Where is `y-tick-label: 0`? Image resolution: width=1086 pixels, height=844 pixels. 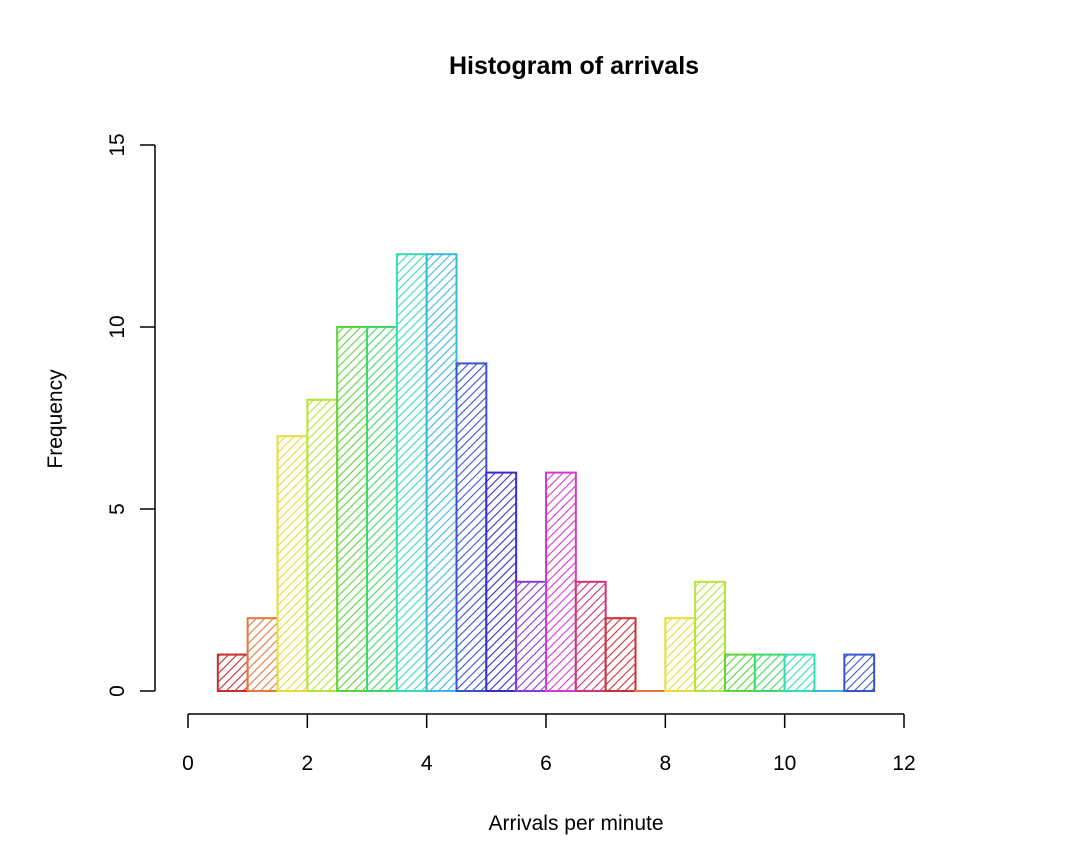 y-tick-label: 0 is located at coordinates (117, 691).